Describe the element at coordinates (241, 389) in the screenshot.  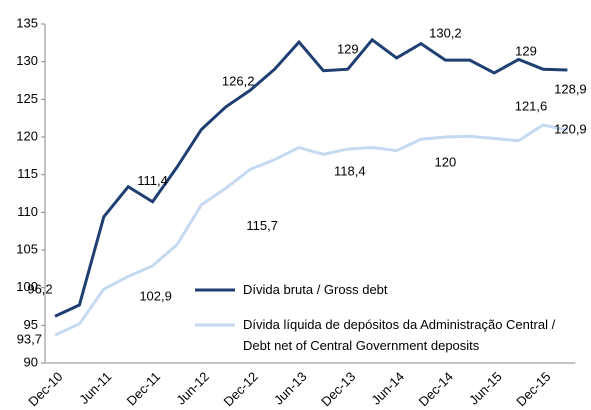
I see `x-tick-label: Dec-12` at that location.